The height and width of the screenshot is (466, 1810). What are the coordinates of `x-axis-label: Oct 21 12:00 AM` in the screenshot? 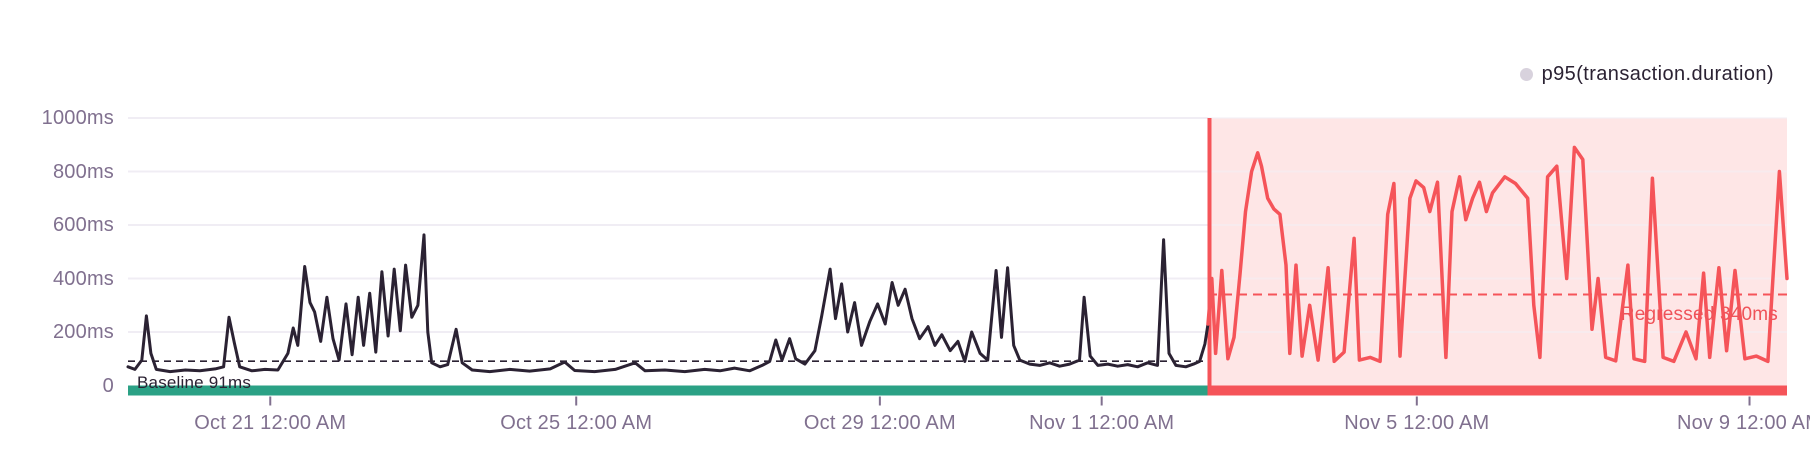 It's located at (270, 423).